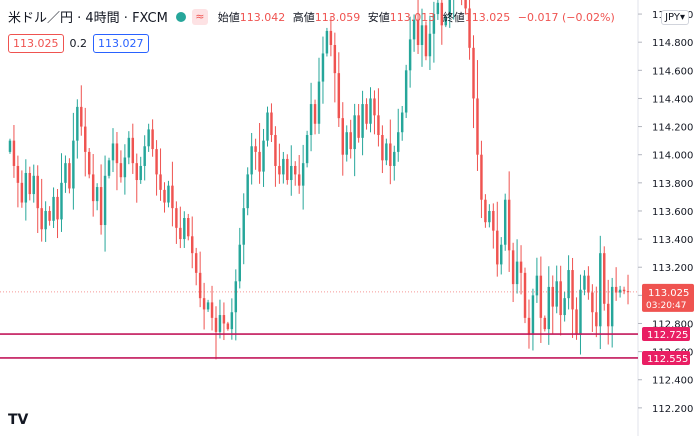  Describe the element at coordinates (672, 324) in the screenshot. I see `y-tick-label: 112.800` at that location.